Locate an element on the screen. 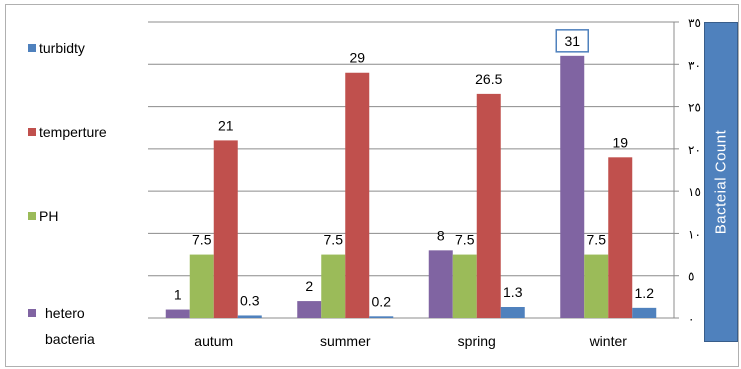 The image size is (741, 369). x-axis-categories: autum summer spring winter is located at coordinates (410, 341).